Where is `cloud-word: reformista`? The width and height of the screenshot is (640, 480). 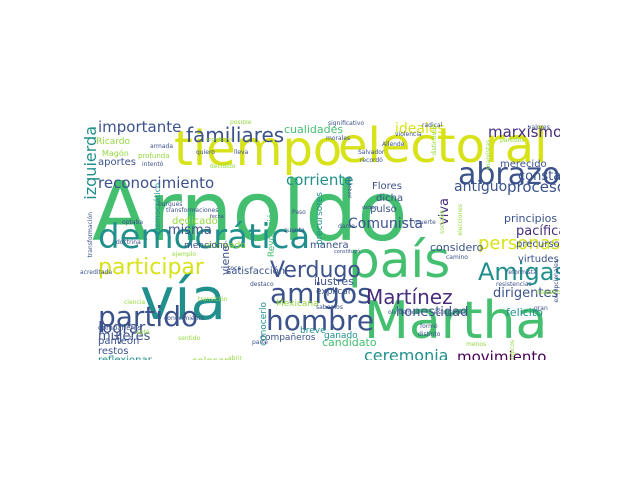 cloud-word: reformista is located at coordinates (521, 272).